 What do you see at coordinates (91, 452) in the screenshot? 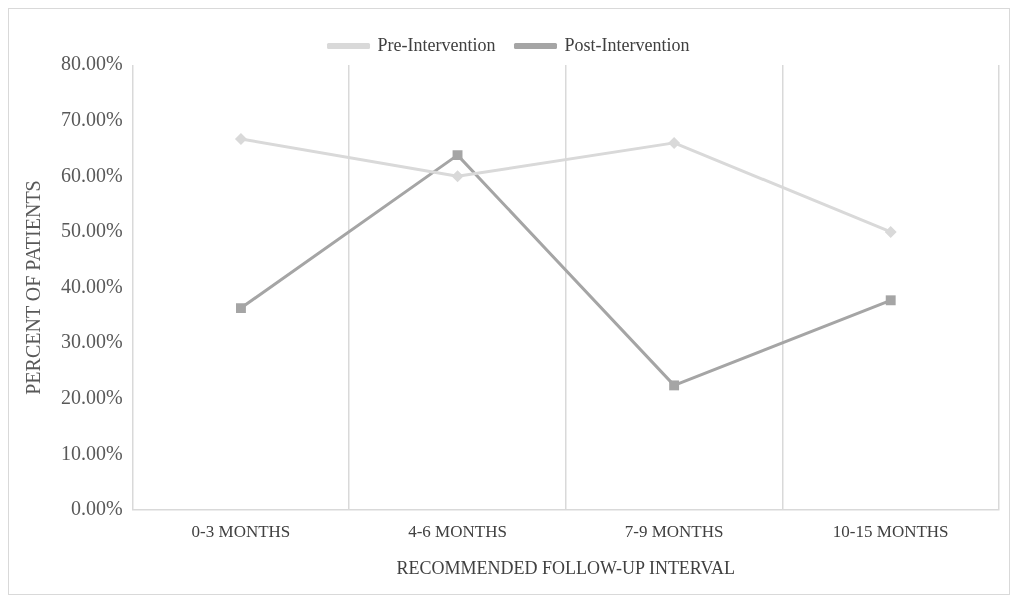
I see `y-tick-label: 10.00%` at bounding box center [91, 452].